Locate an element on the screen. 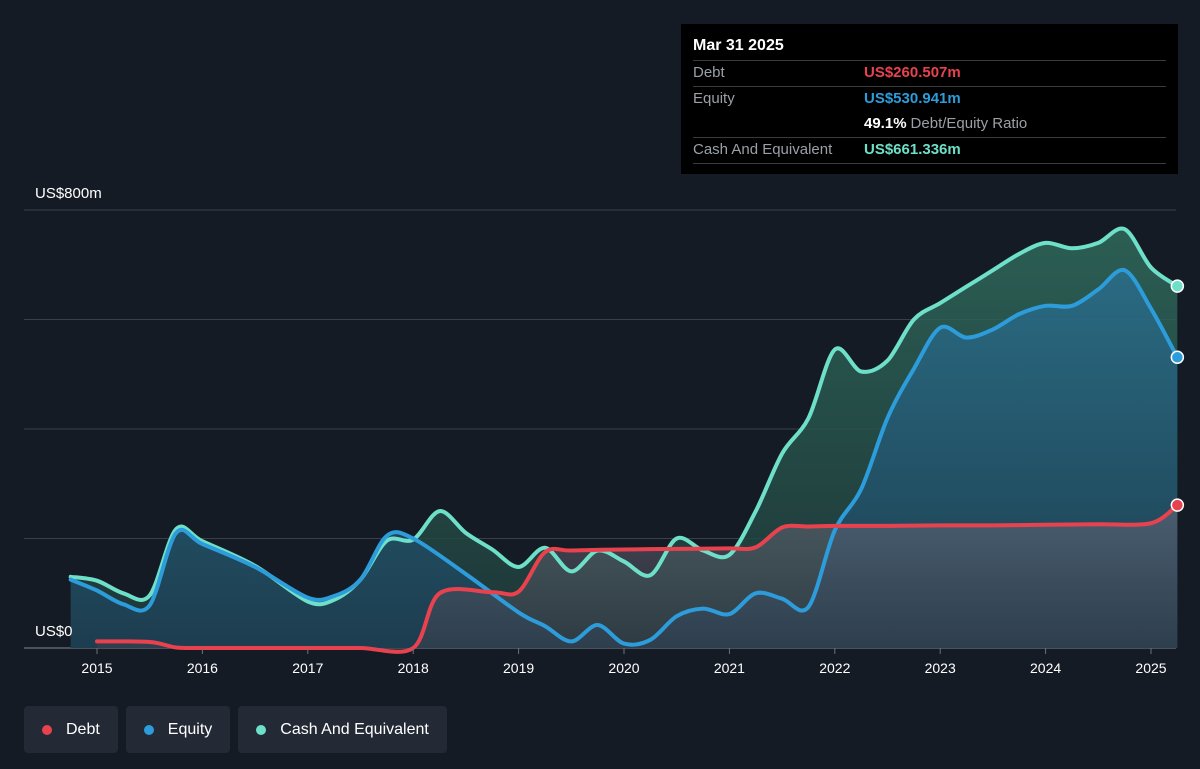 This screenshot has height=769, width=1200. tooltip-row-cash: Cash And Equivalent US$661.336m is located at coordinates (929, 150).